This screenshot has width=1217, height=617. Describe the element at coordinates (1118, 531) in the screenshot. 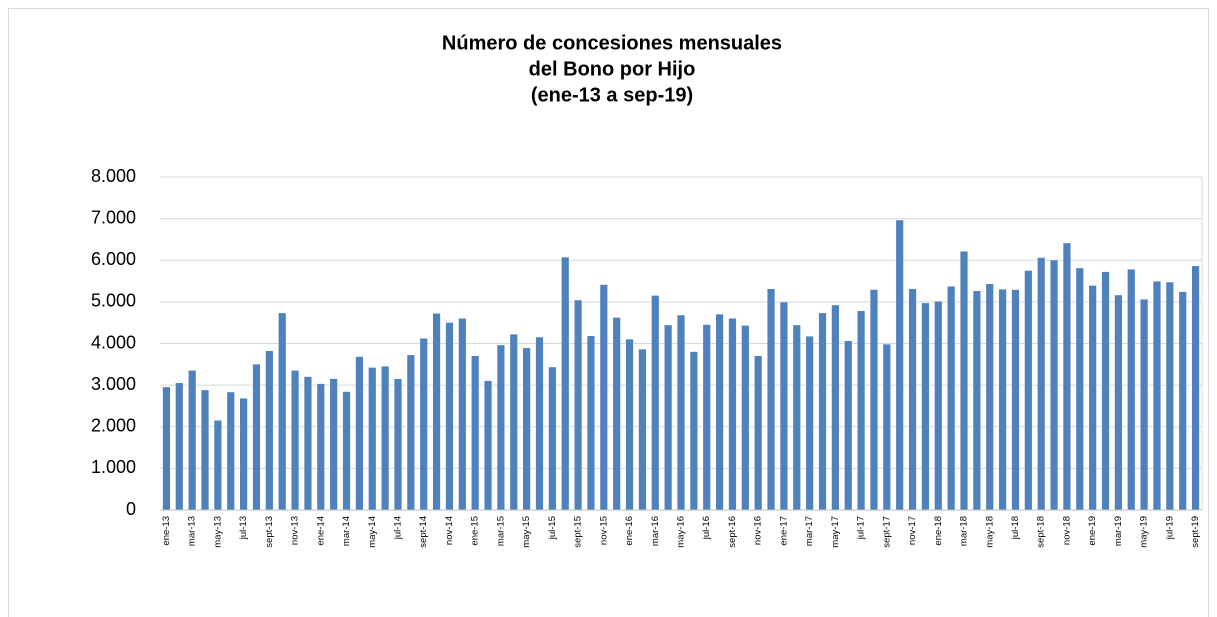

I see `x-tick-label: mar-19` at that location.